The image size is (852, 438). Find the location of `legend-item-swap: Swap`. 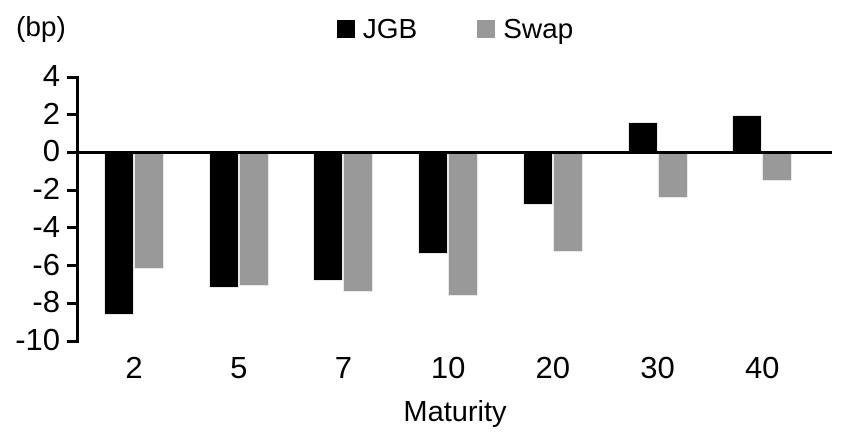

legend-item-swap: Swap is located at coordinates (525, 29).